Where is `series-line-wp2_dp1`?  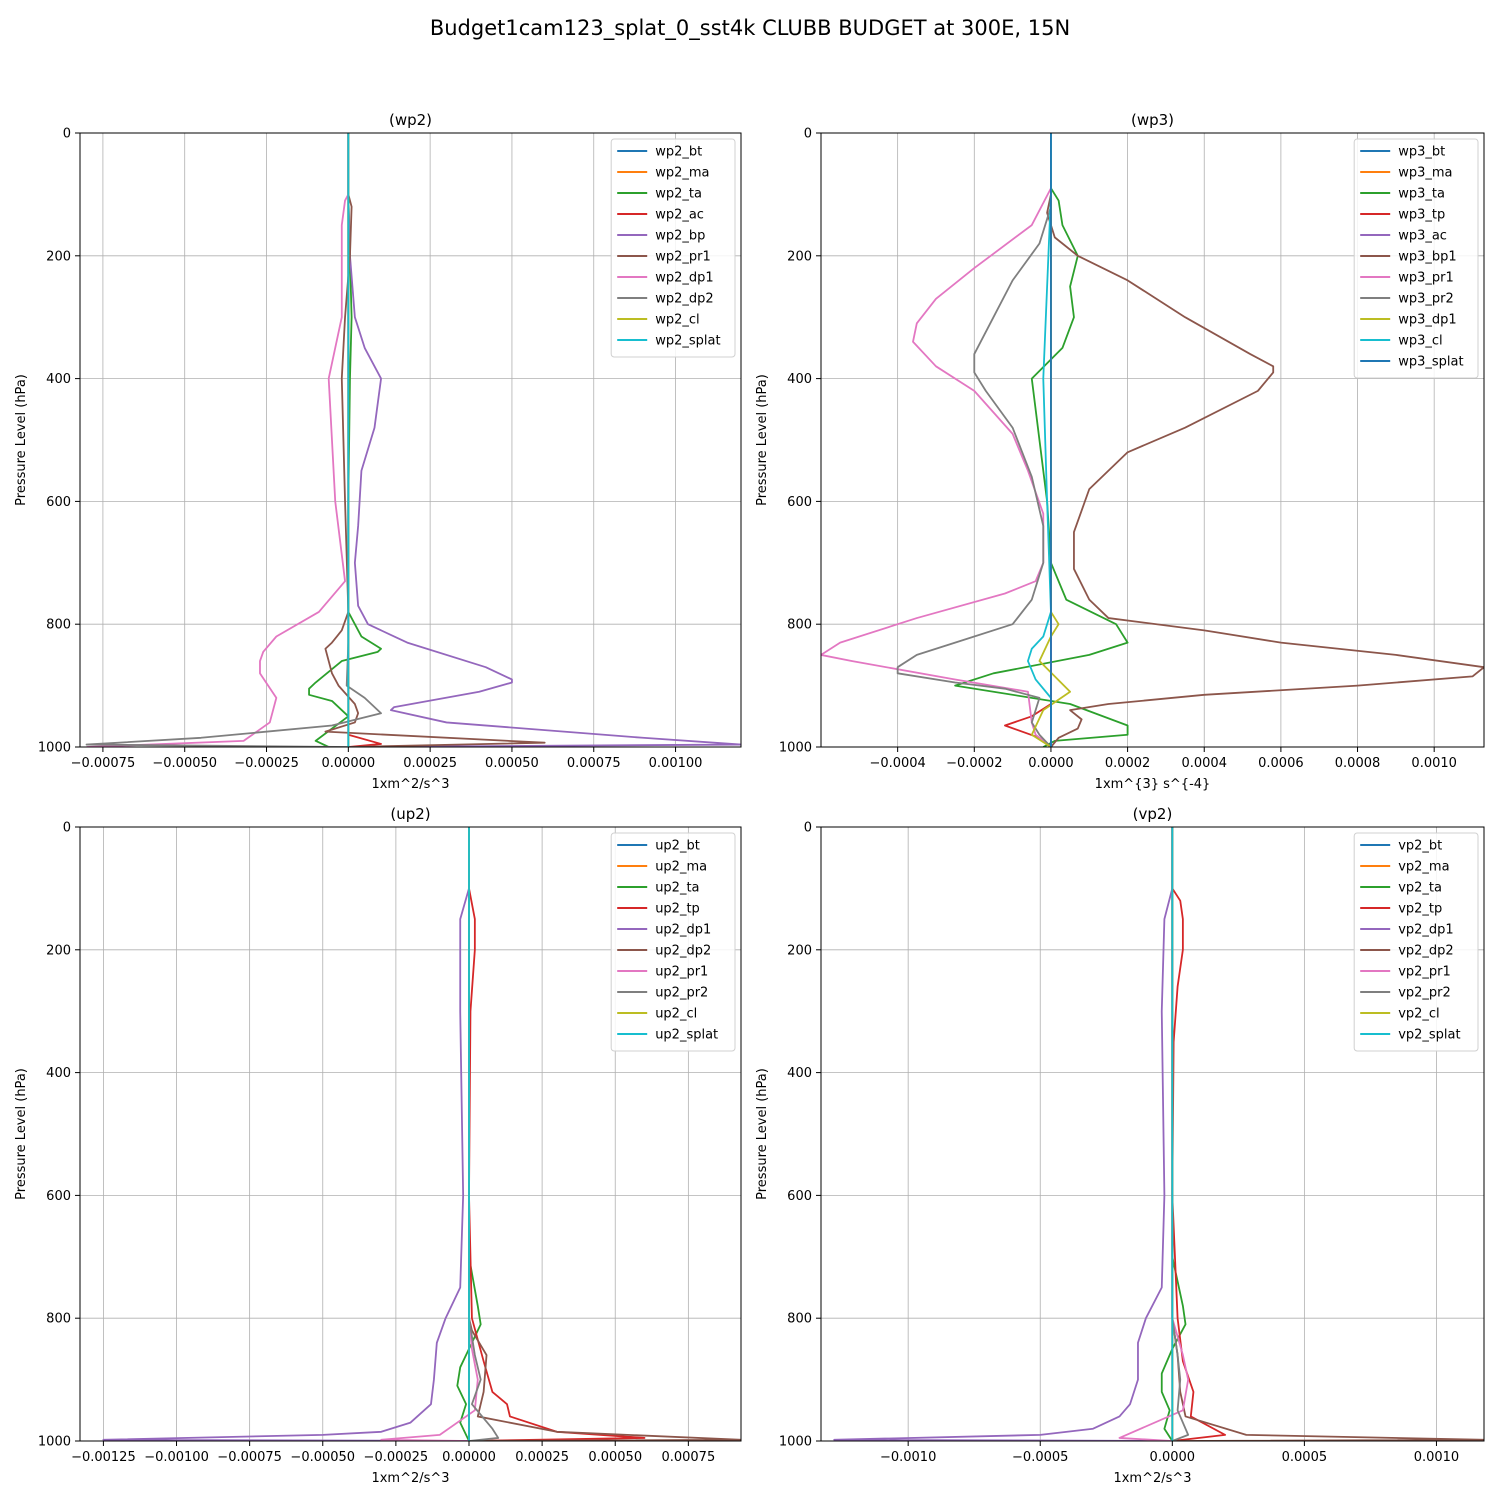
series-line-wp2_dp1 is located at coordinates (218, 440).